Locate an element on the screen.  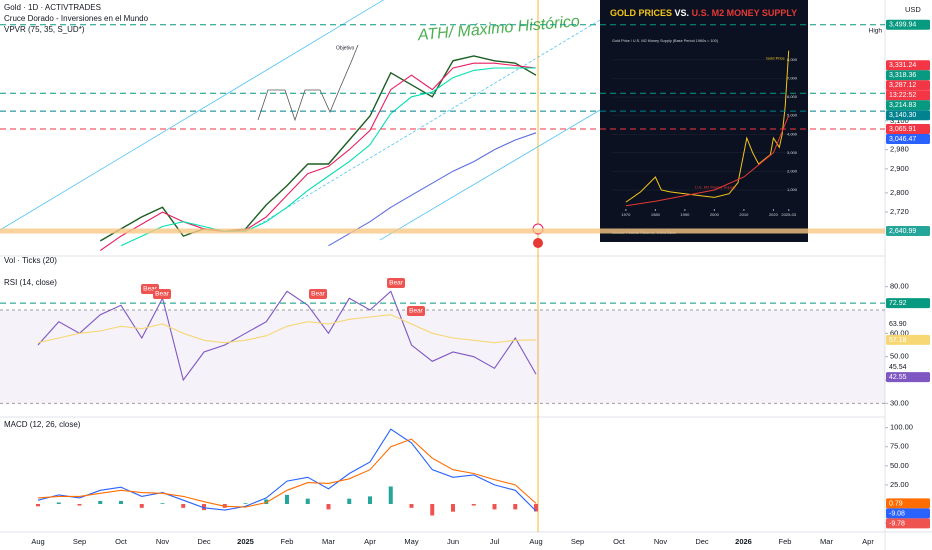
x-tick-label: Dec is located at coordinates (204, 541).